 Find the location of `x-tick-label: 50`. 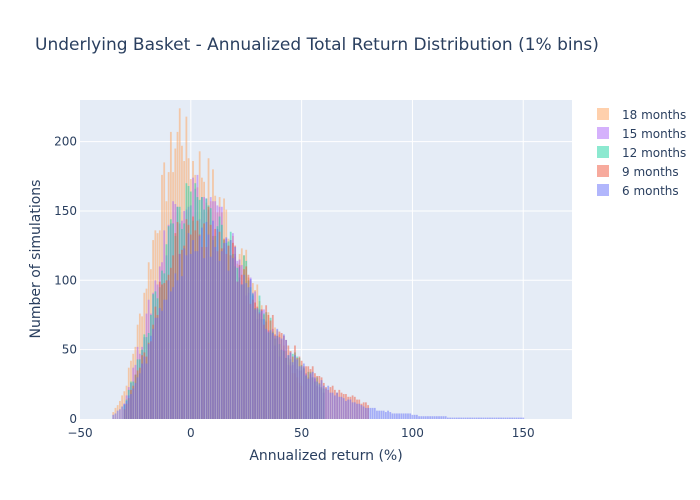

x-tick-label: 50 is located at coordinates (301, 433).